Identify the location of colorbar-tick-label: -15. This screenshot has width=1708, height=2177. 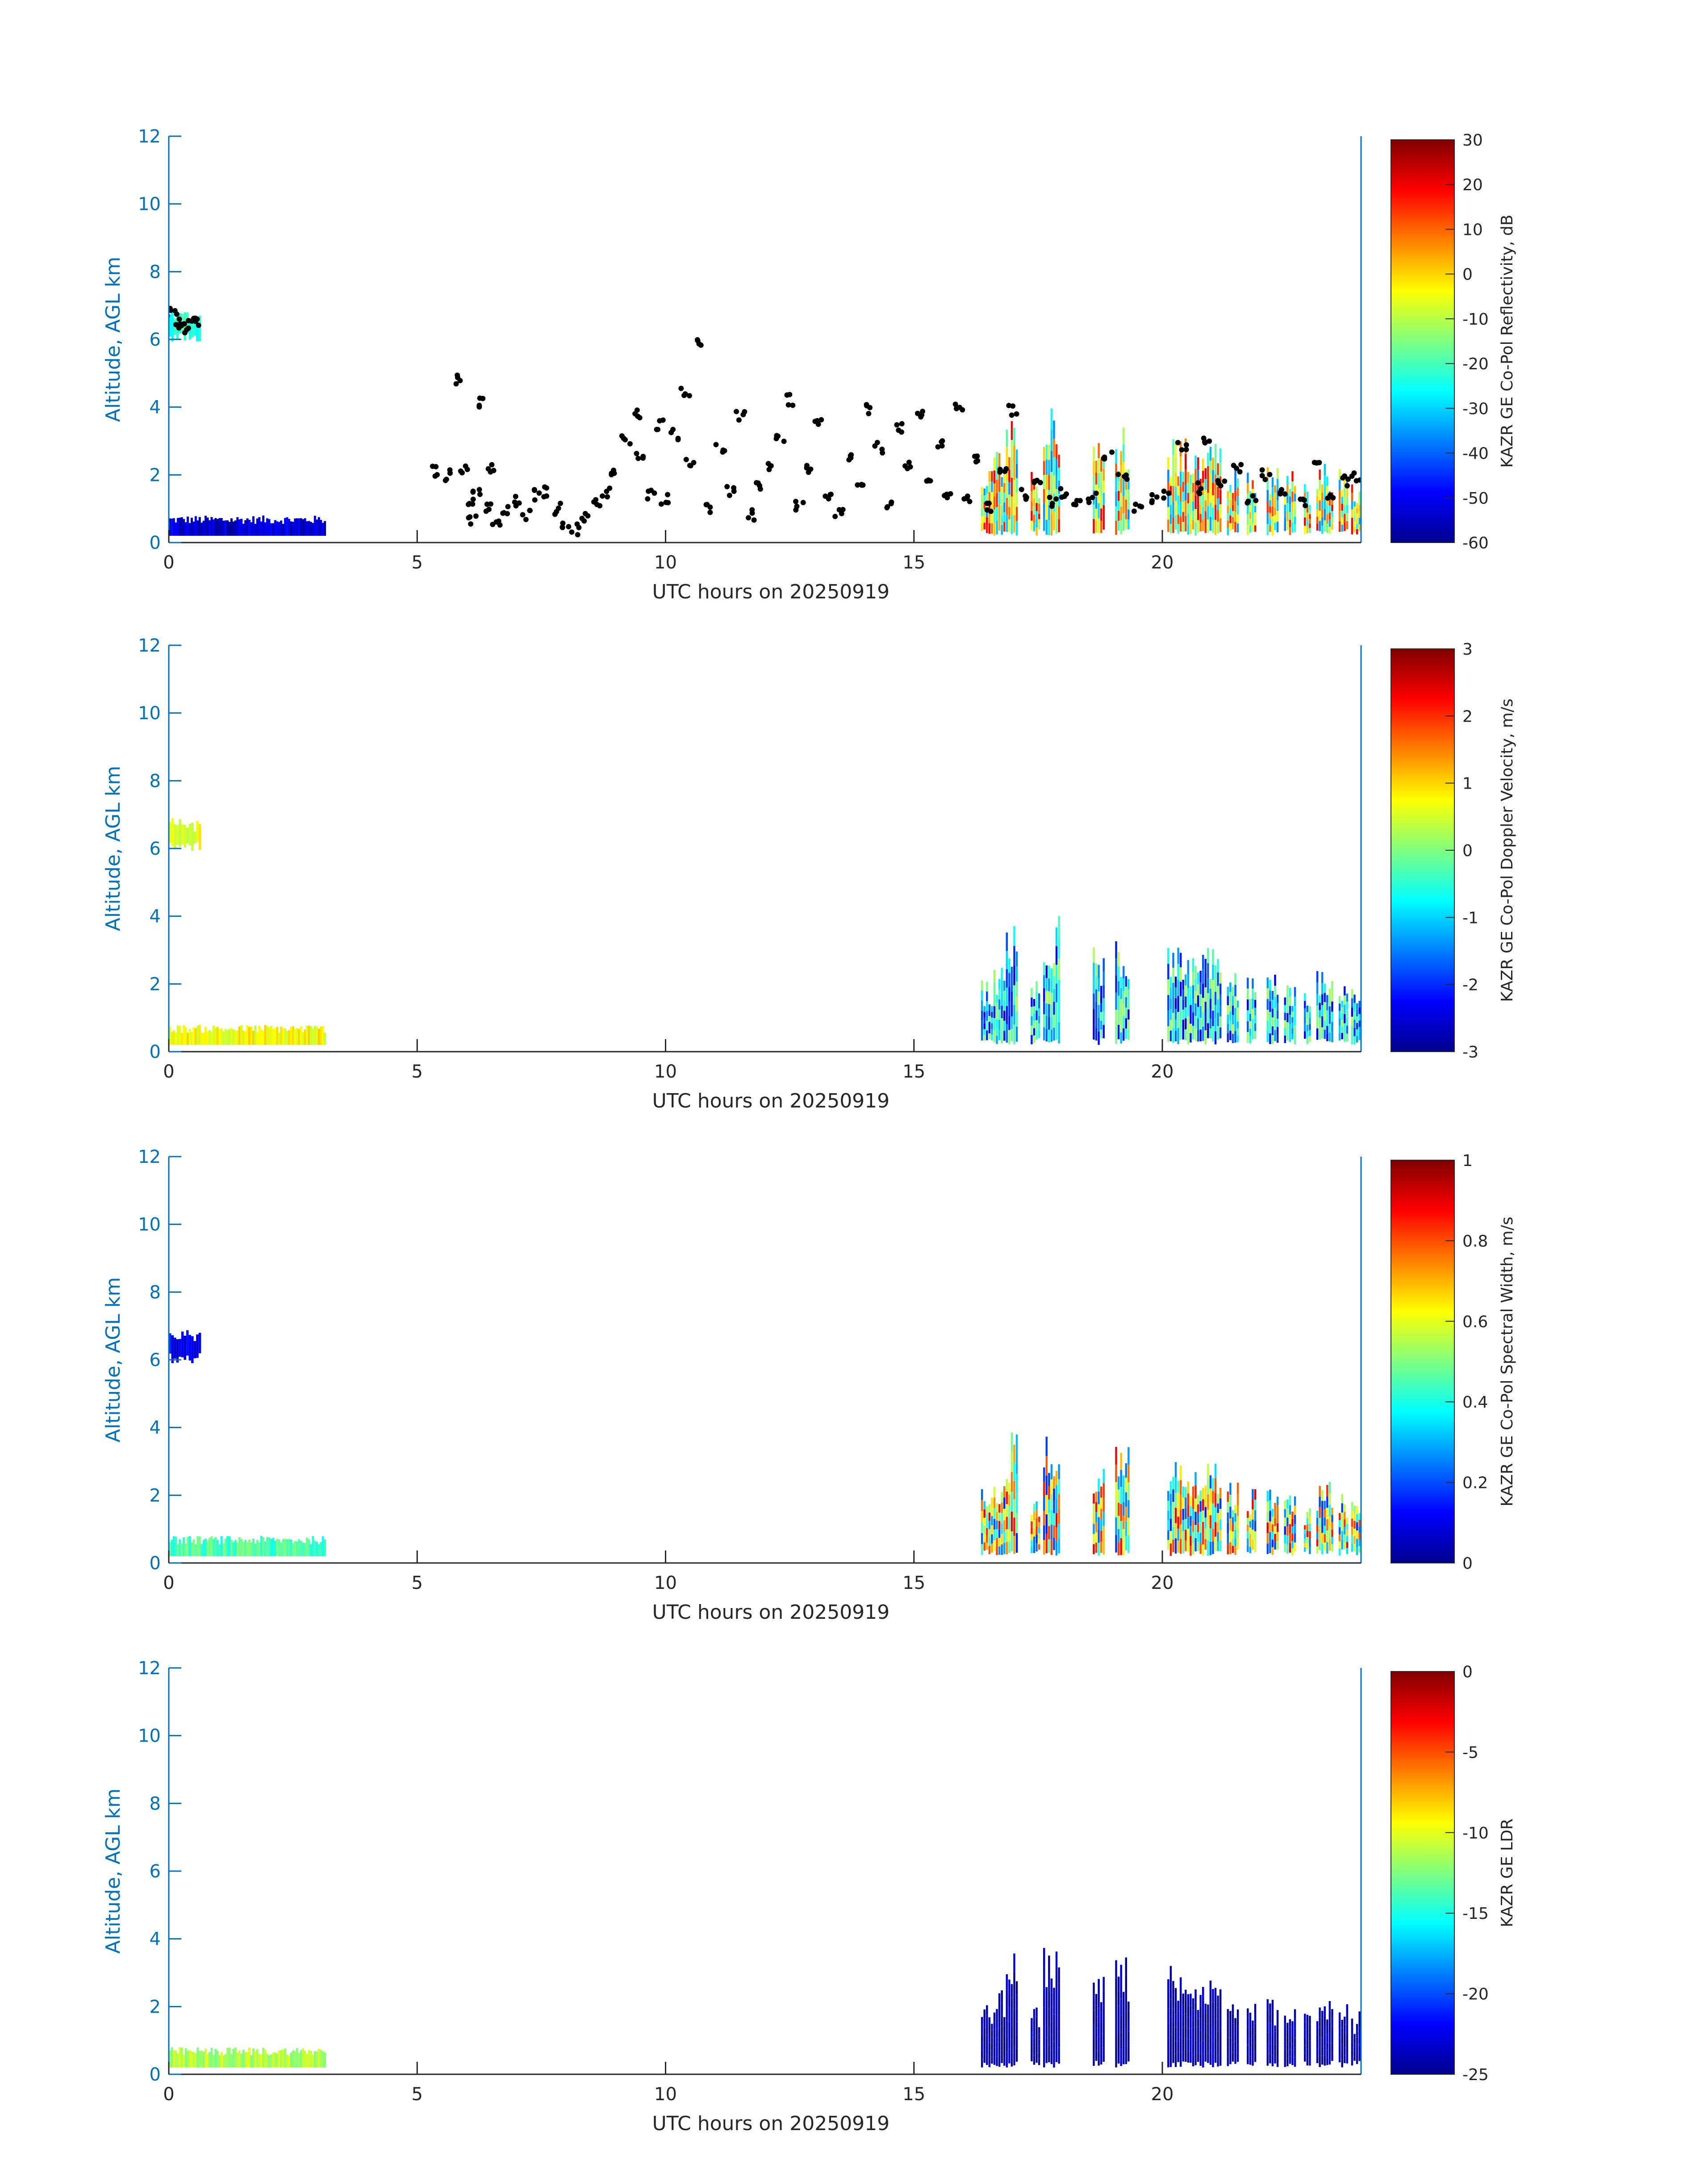
(1475, 1914).